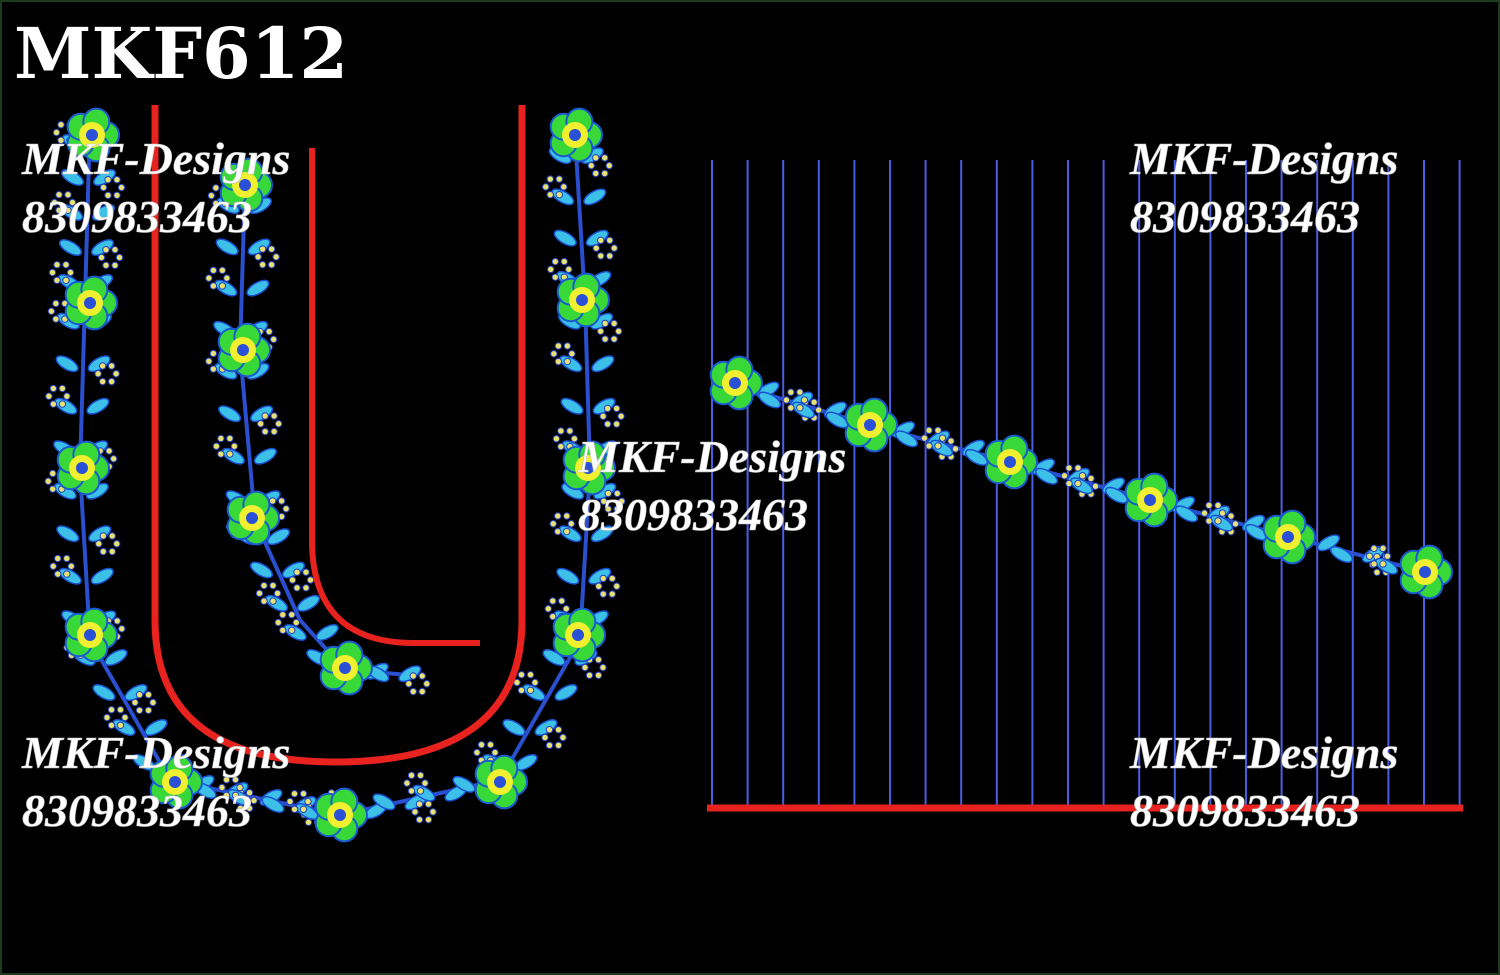  Describe the element at coordinates (1263, 752) in the screenshot. I see `watermark-name: MKF-Designs` at that location.